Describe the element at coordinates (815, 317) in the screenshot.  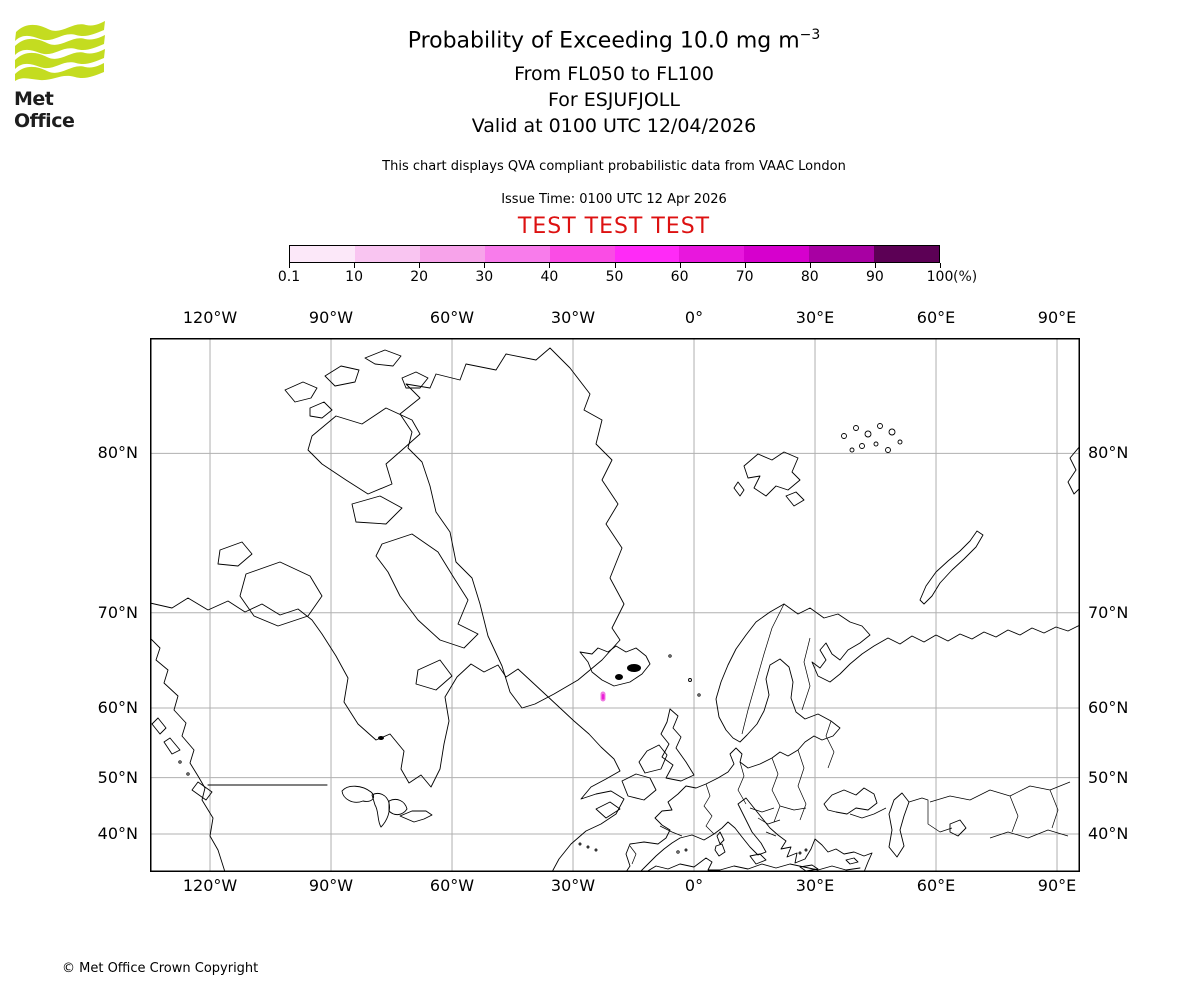
I see `lon-label-top: 30°E` at that location.